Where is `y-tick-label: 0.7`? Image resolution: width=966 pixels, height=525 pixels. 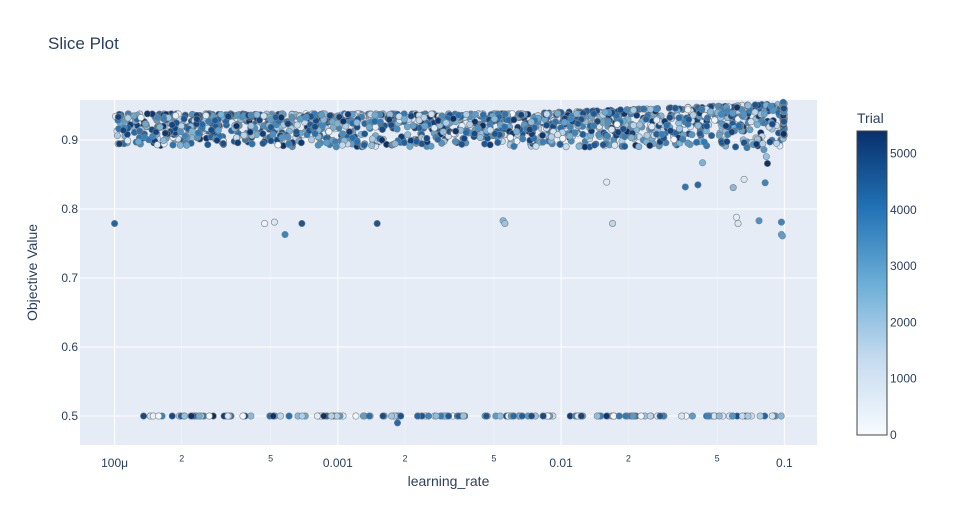
y-tick-label: 0.7 is located at coordinates (69, 278).